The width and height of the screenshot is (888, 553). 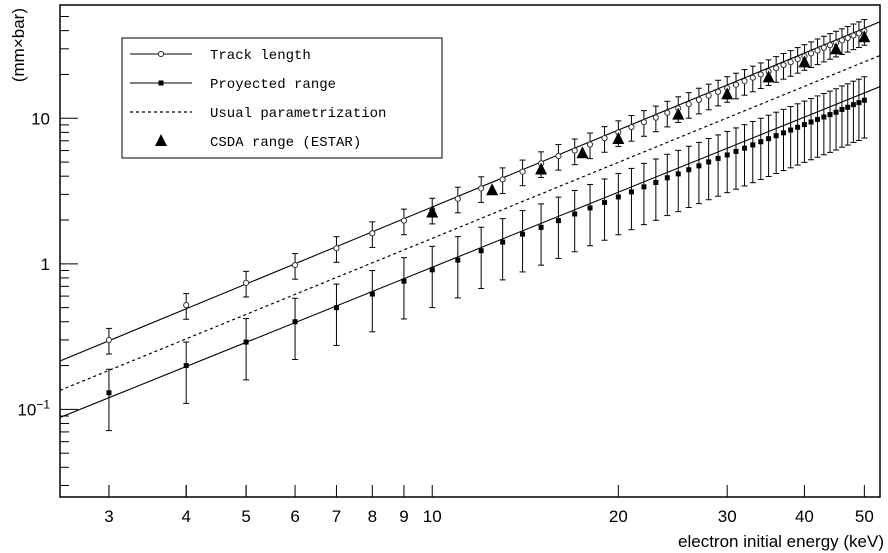 I want to click on x-tick-label: 20, so click(x=618, y=516).